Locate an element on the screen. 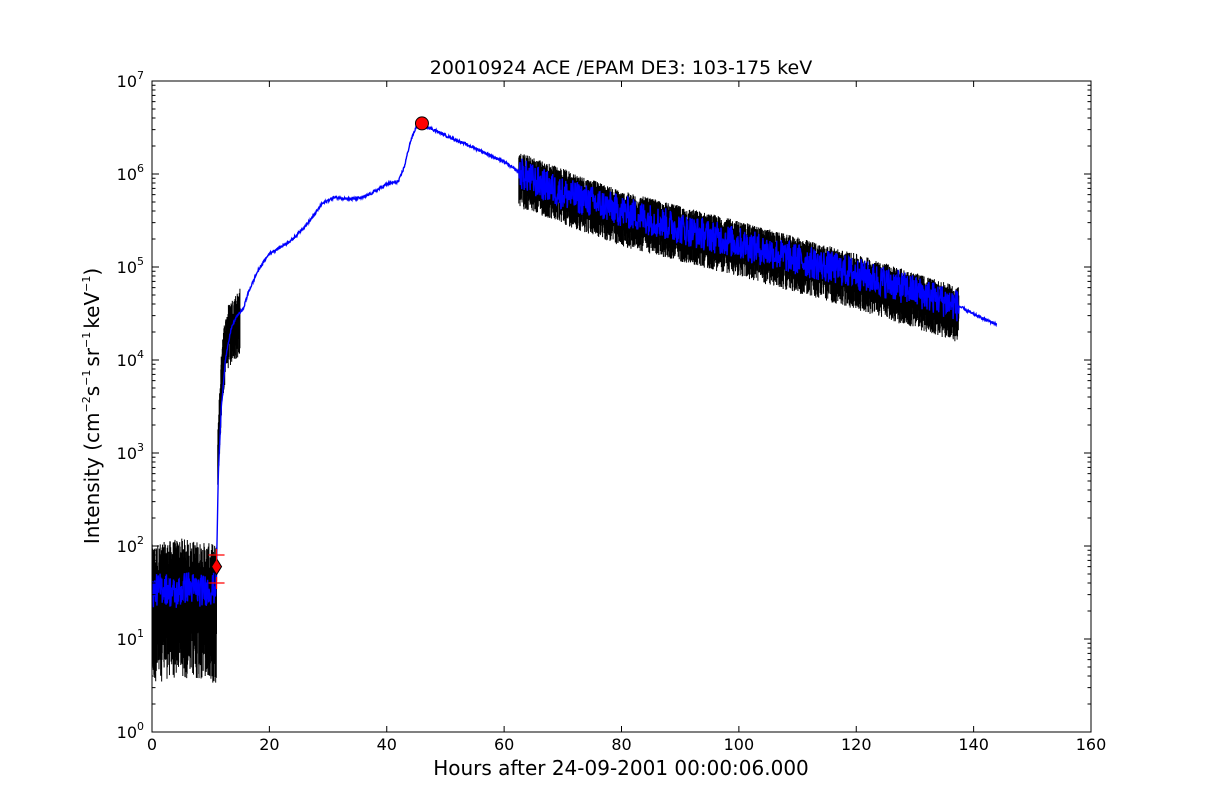 Image resolution: width=1212 pixels, height=812 pixels. y-tick-label: 10¹ is located at coordinates (130, 638).